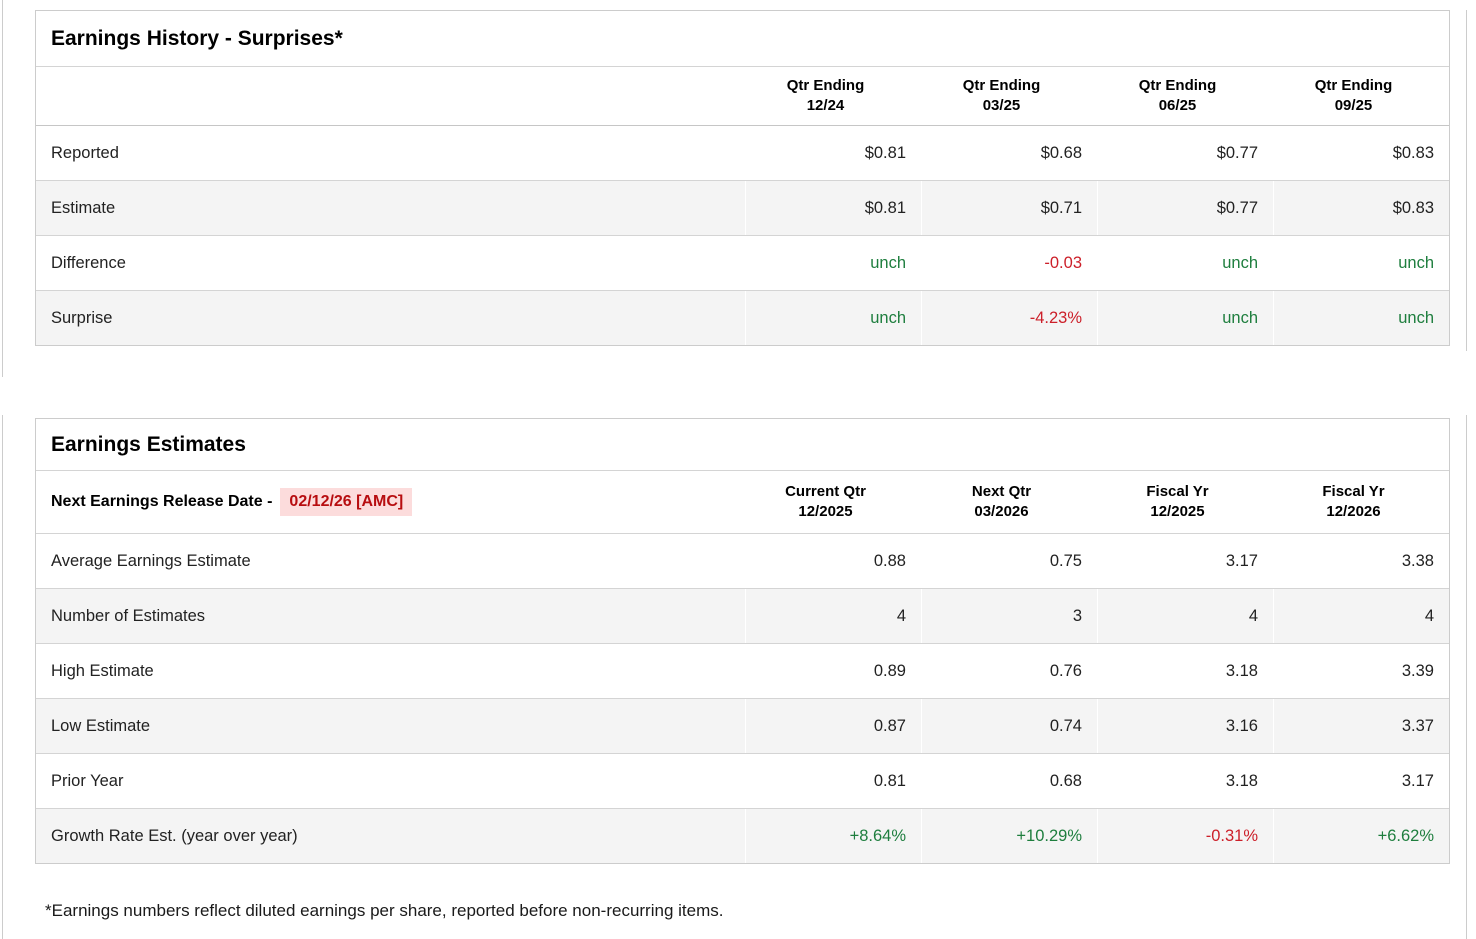  Describe the element at coordinates (390, 96) in the screenshot. I see `header-spacer` at that location.